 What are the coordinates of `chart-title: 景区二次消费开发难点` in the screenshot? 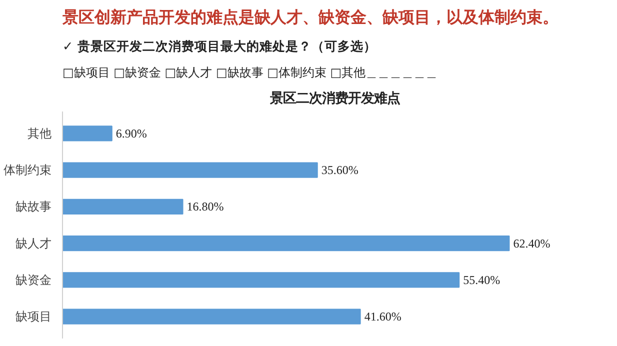 It's located at (334, 98).